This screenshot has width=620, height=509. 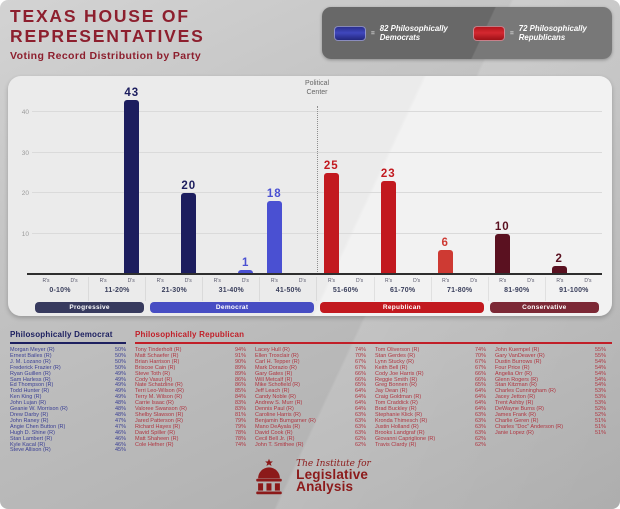 What do you see at coordinates (518, 361) in the screenshot?
I see `member-name: Dustin Burrows (R)` at bounding box center [518, 361].